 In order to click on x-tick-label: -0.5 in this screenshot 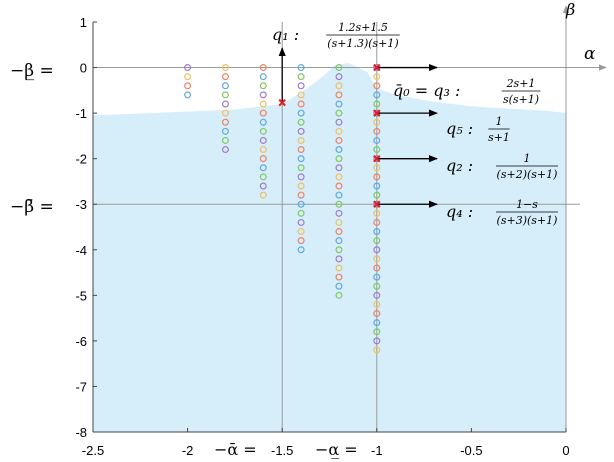, I will do `click(471, 450)`.